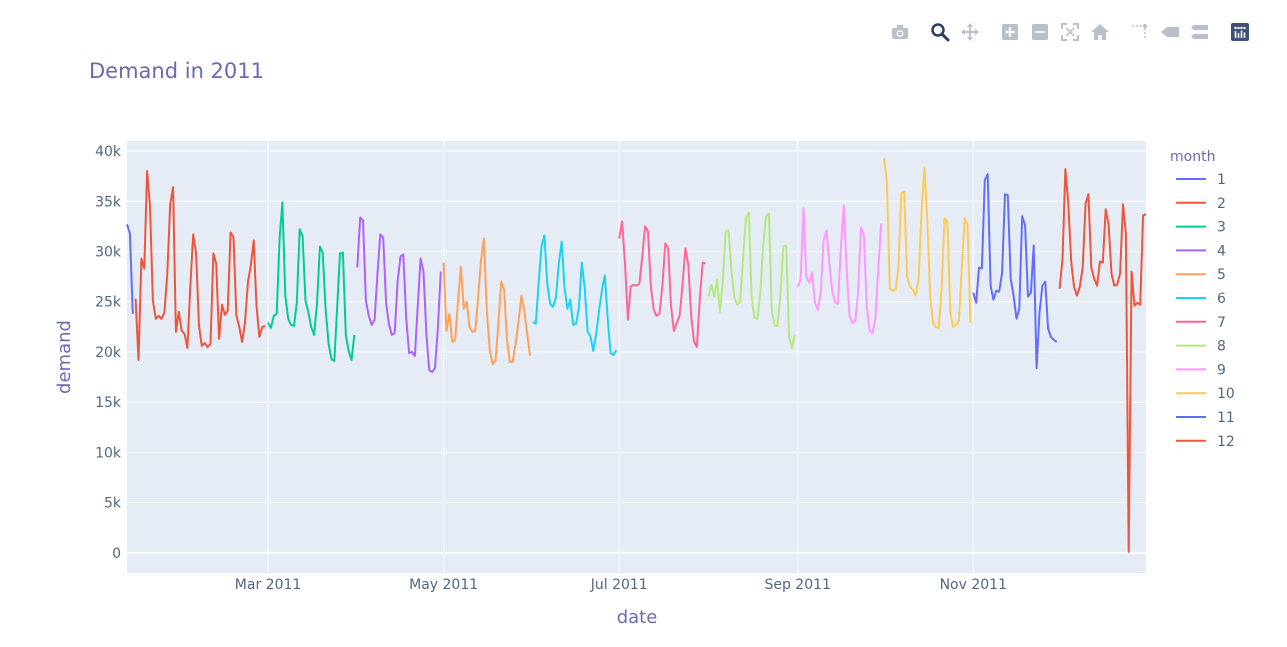 This screenshot has width=1287, height=647. What do you see at coordinates (1192, 157) in the screenshot?
I see `legend-title: month` at bounding box center [1192, 157].